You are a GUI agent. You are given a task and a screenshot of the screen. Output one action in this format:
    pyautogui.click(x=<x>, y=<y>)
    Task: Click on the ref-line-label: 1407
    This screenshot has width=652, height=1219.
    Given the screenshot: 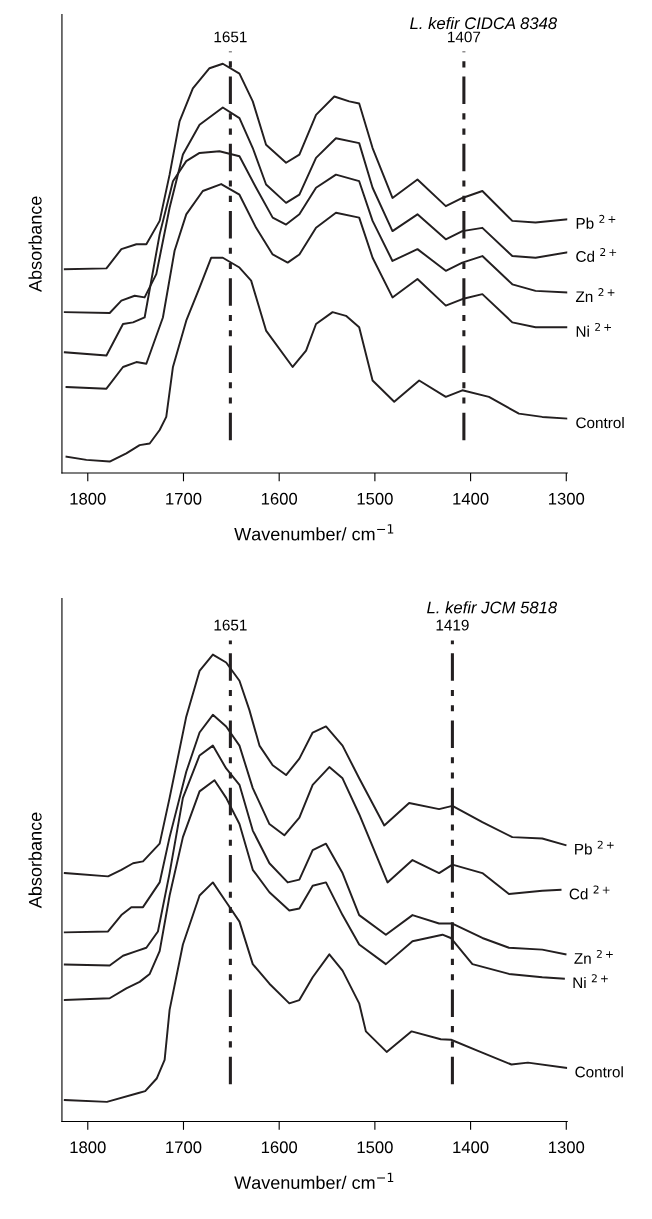 What is the action you would take?
    pyautogui.click(x=464, y=37)
    